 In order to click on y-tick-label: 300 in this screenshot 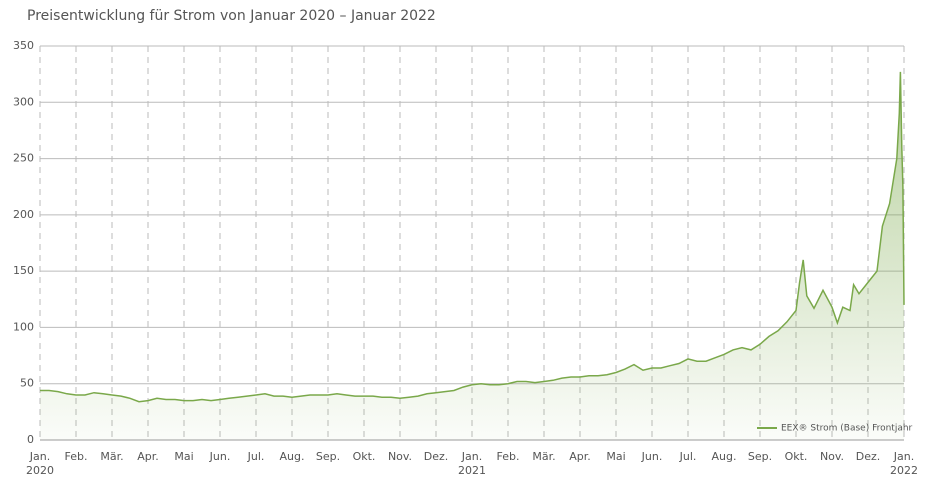, I will do `click(23, 101)`.